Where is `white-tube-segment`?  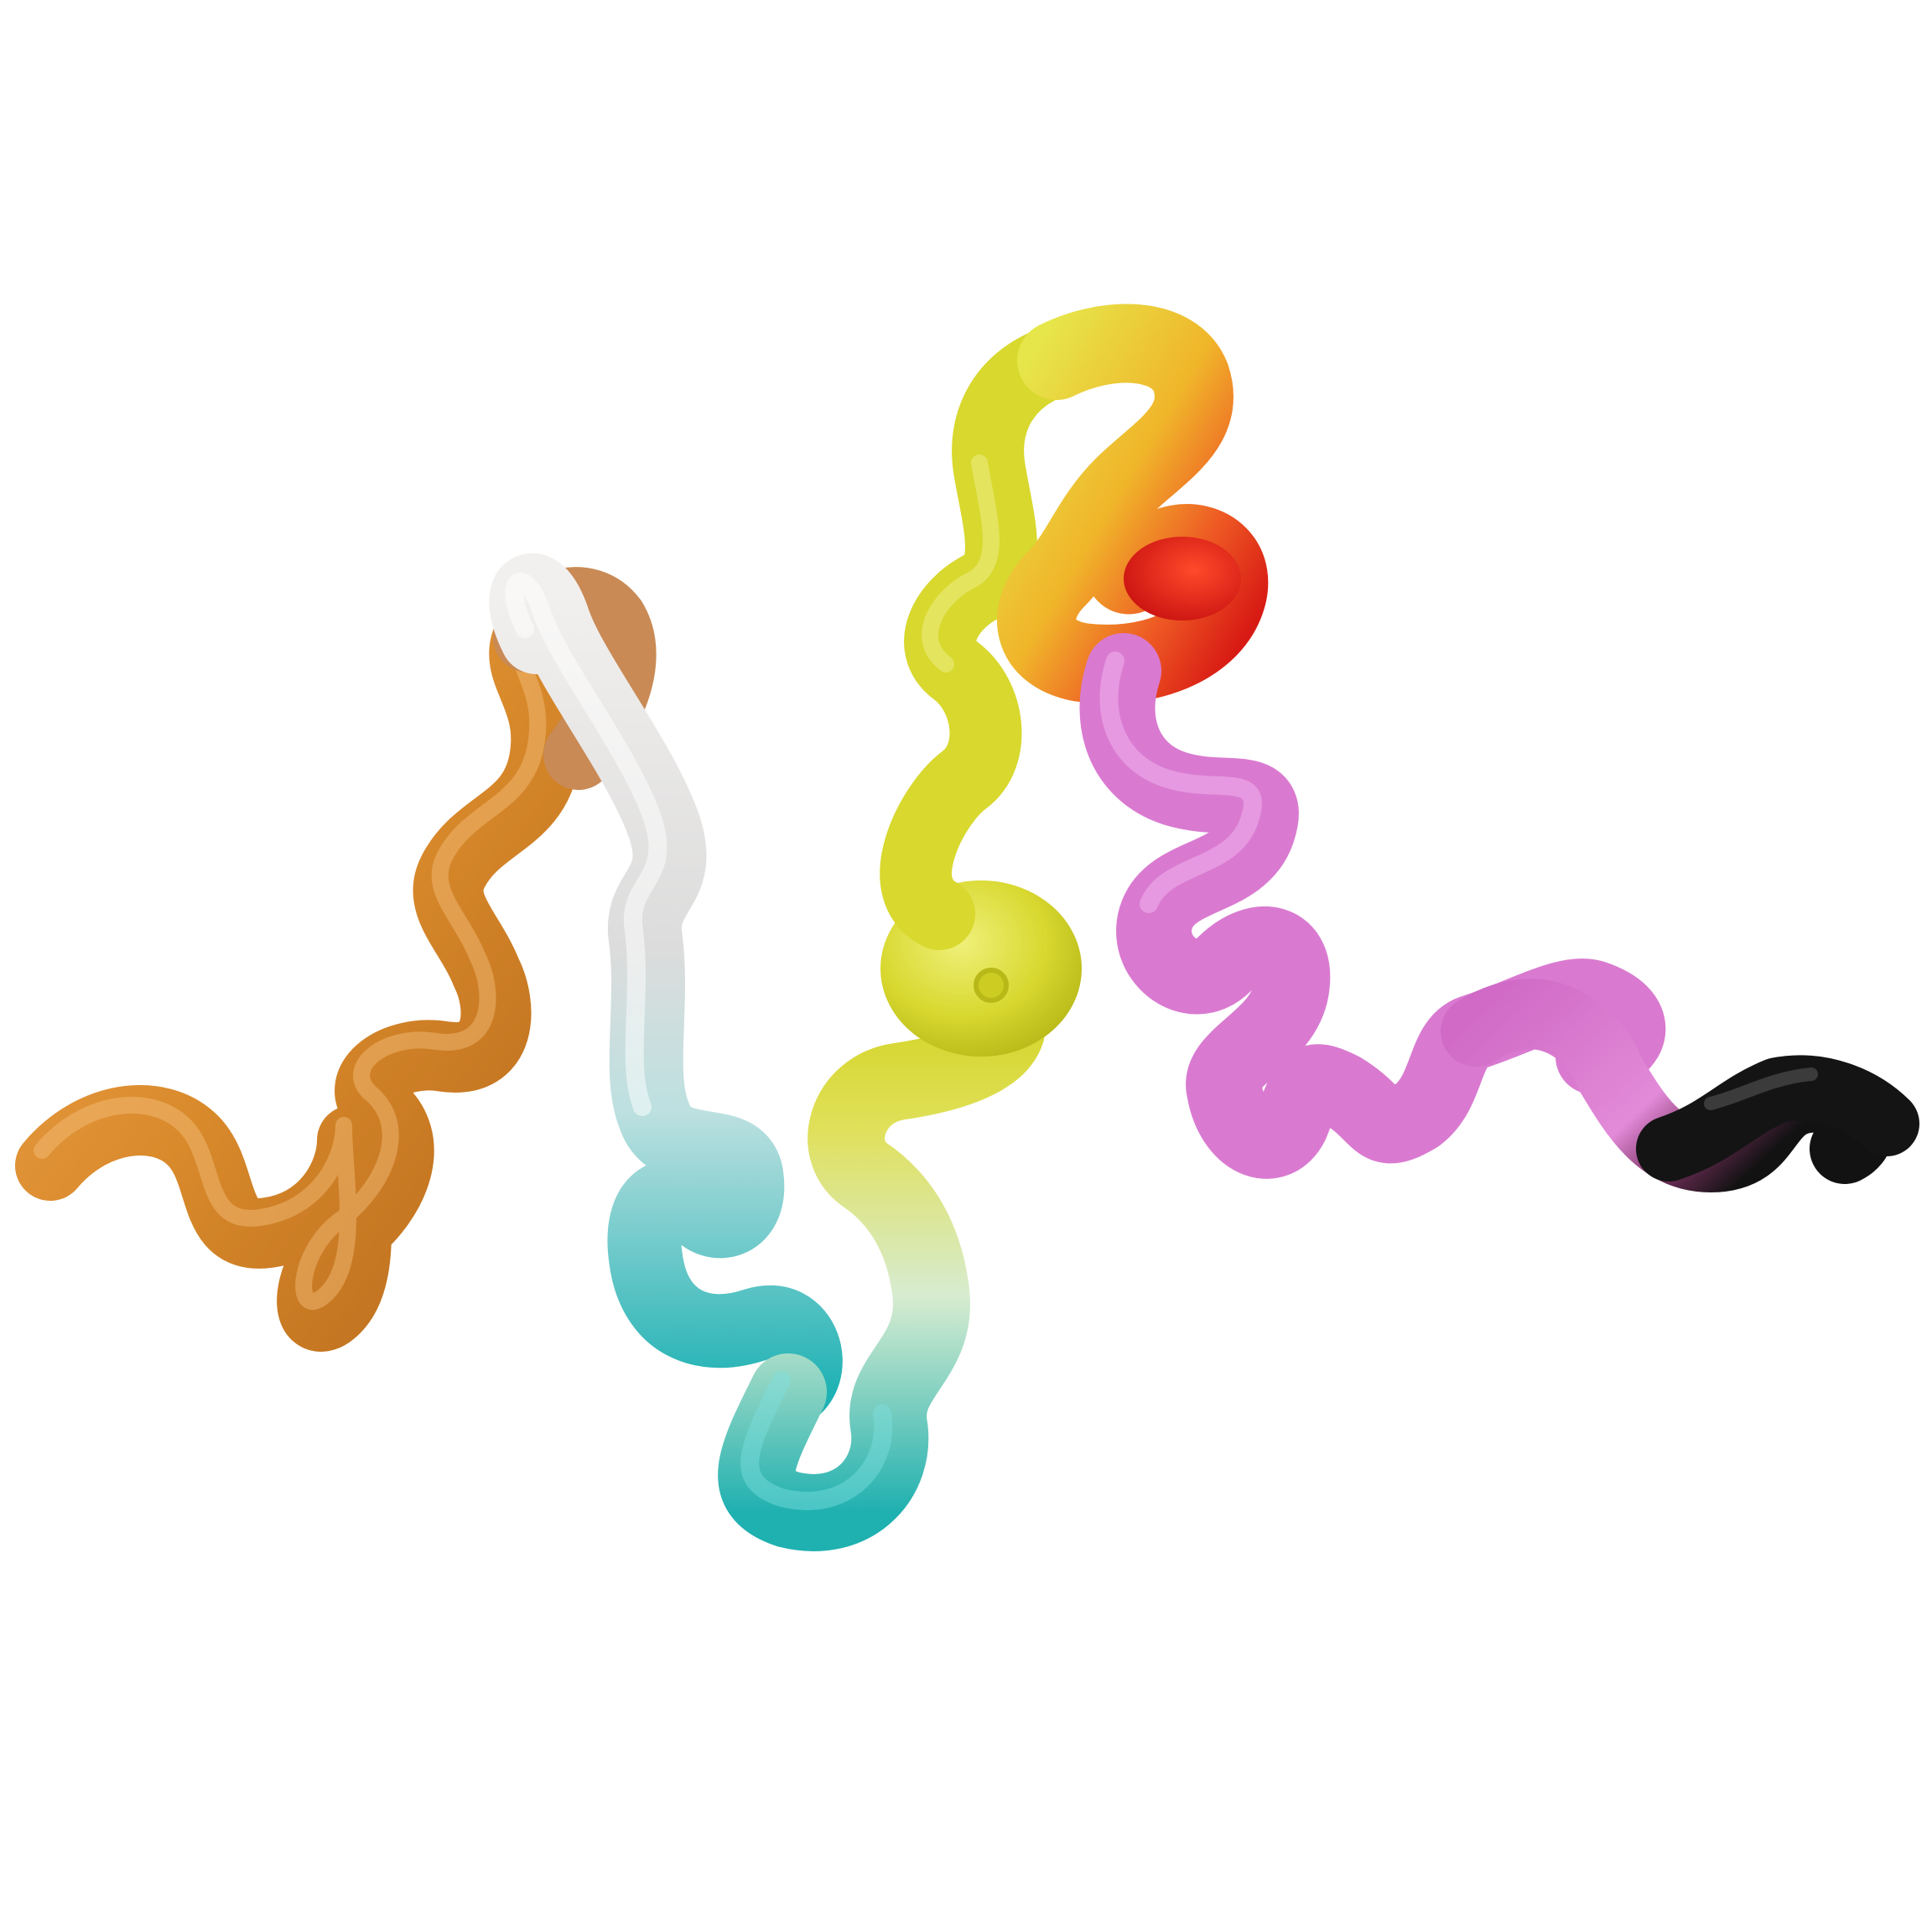 white-tube-segment is located at coordinates (666, 991).